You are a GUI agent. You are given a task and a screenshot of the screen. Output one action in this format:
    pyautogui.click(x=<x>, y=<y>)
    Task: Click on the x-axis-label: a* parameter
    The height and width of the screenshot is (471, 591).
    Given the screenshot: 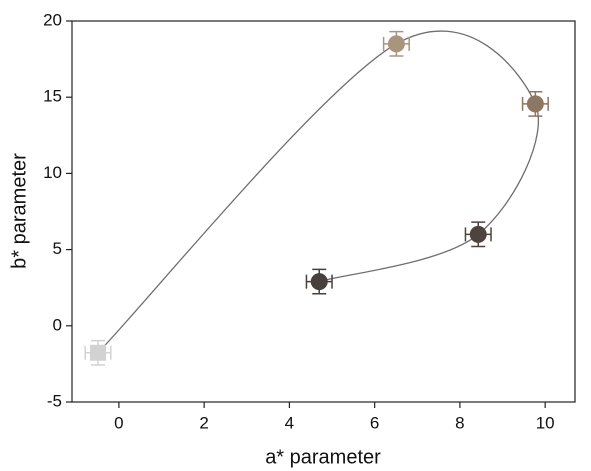 What is the action you would take?
    pyautogui.click(x=323, y=457)
    